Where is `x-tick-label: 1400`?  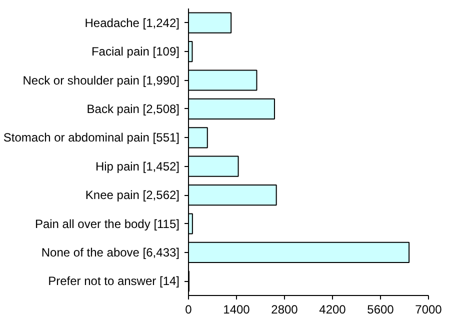
x-tick-label: 1400 is located at coordinates (236, 309).